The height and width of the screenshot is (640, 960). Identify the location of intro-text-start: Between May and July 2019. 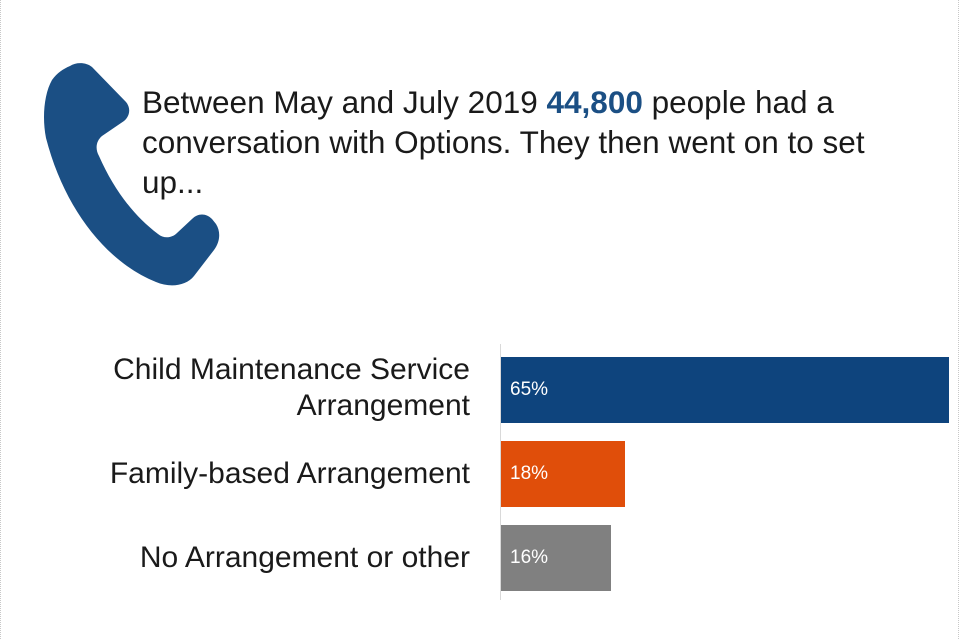
(344, 102).